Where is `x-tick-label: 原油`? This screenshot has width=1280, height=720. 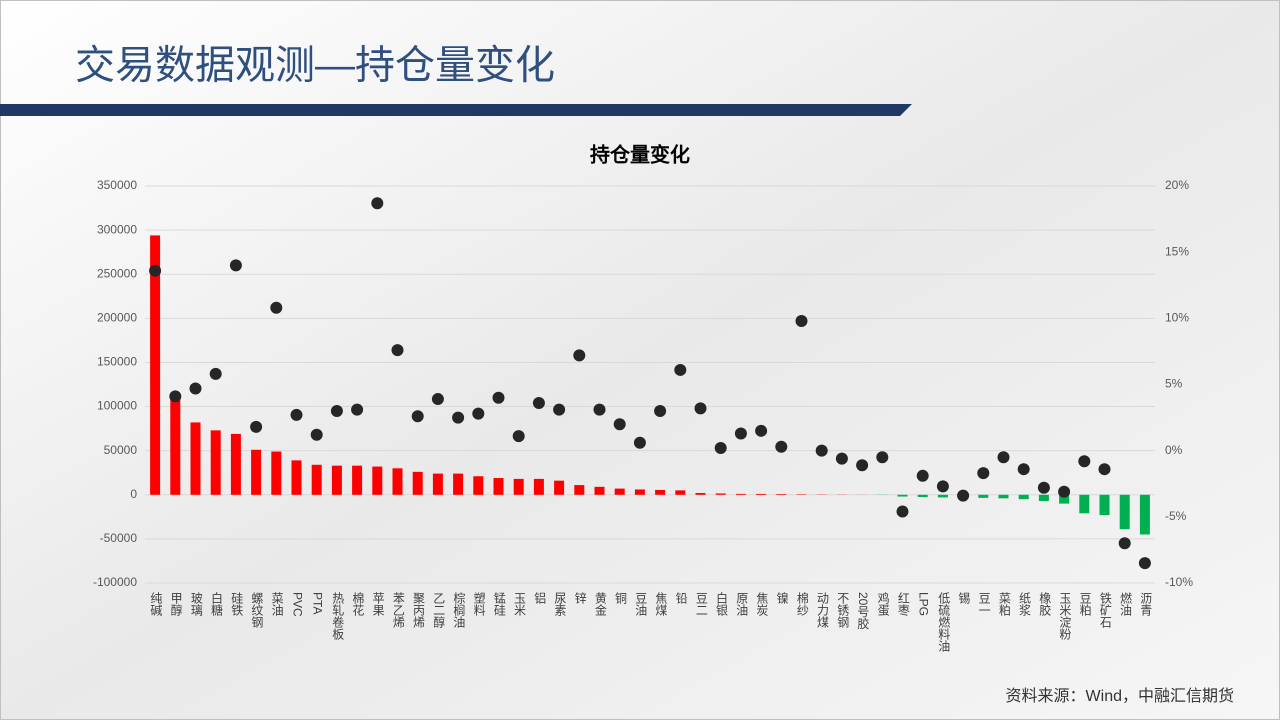 x-tick-label: 原油 is located at coordinates (742, 604).